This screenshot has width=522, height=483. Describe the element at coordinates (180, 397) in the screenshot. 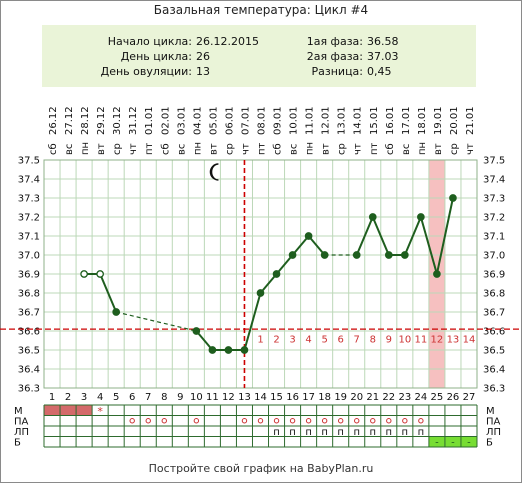

I see `day-number-label: 9` at that location.